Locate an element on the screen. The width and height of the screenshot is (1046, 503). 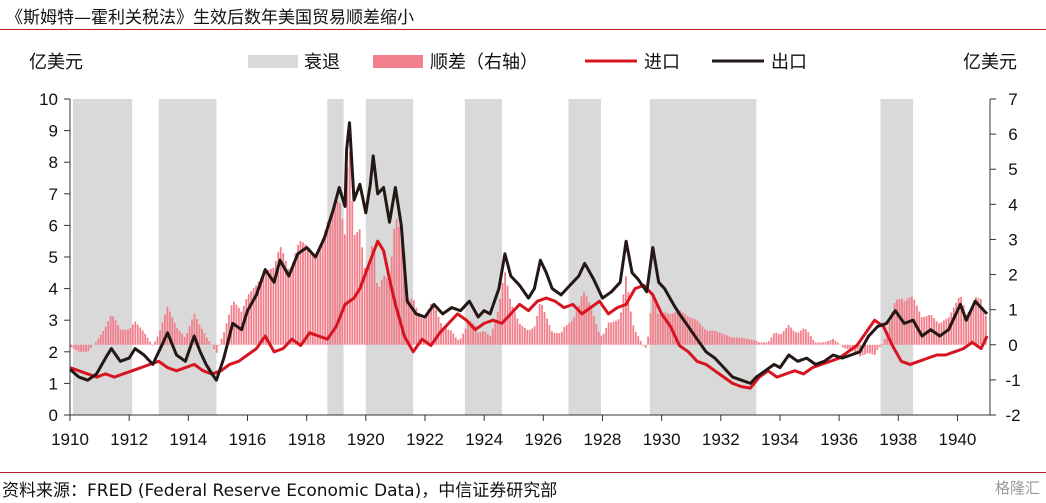
legend-label-export: 出口 is located at coordinates (789, 62).